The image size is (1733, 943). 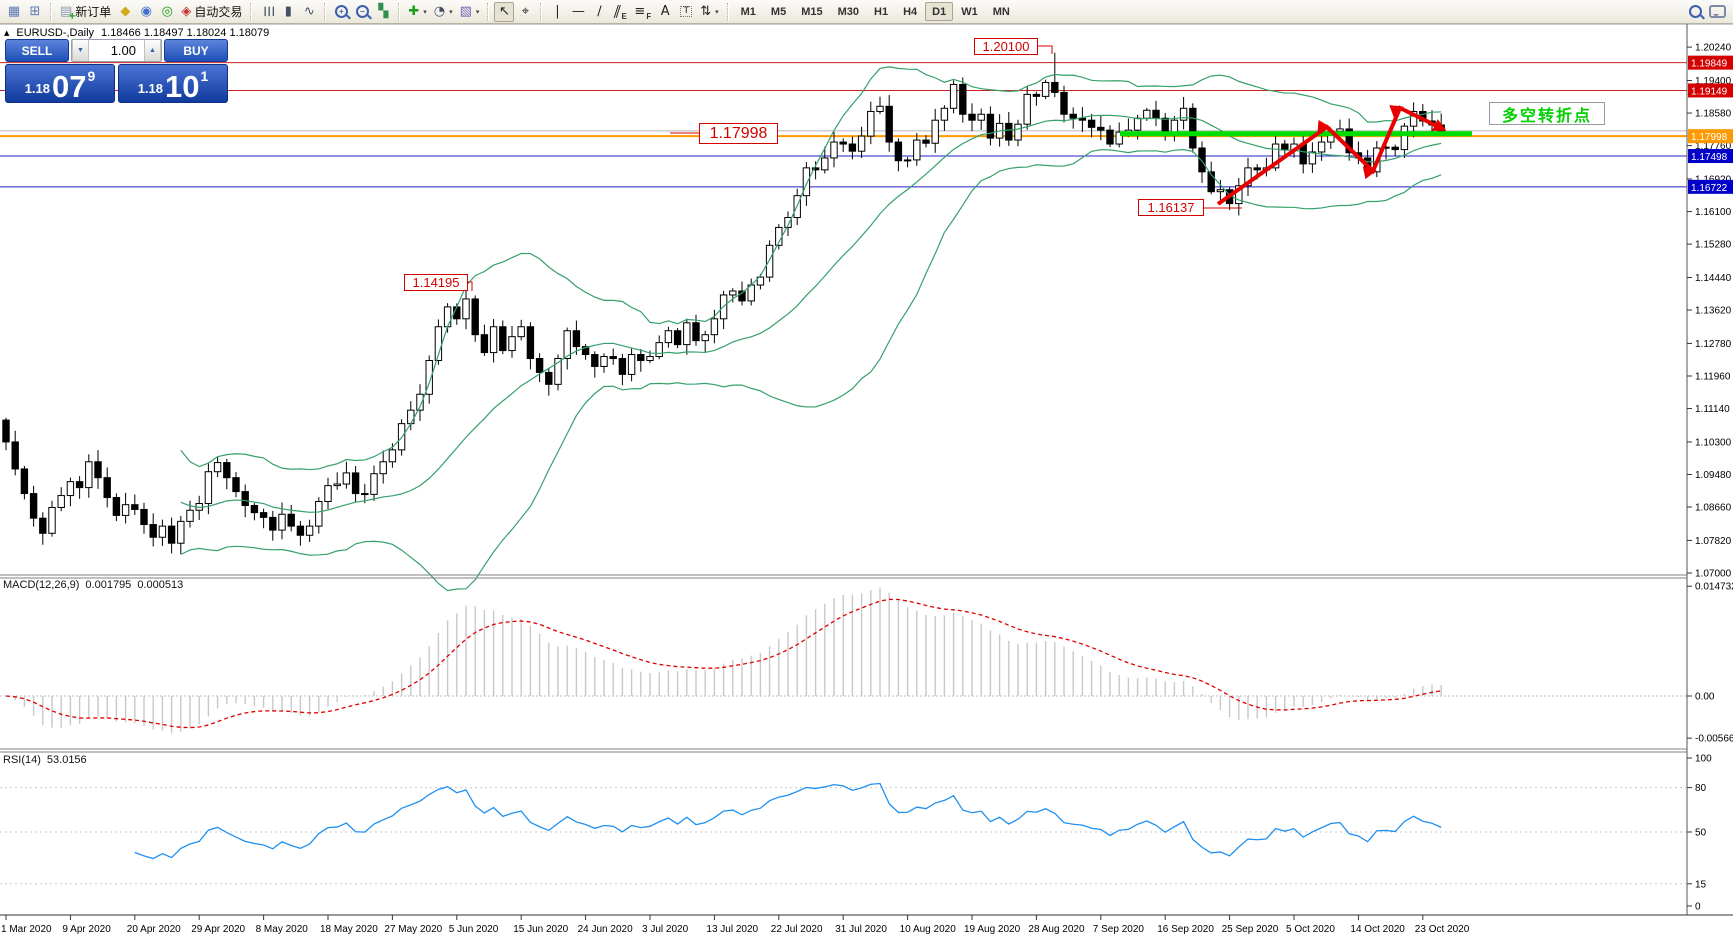 I want to click on vertical-line-button: |, so click(x=557, y=12).